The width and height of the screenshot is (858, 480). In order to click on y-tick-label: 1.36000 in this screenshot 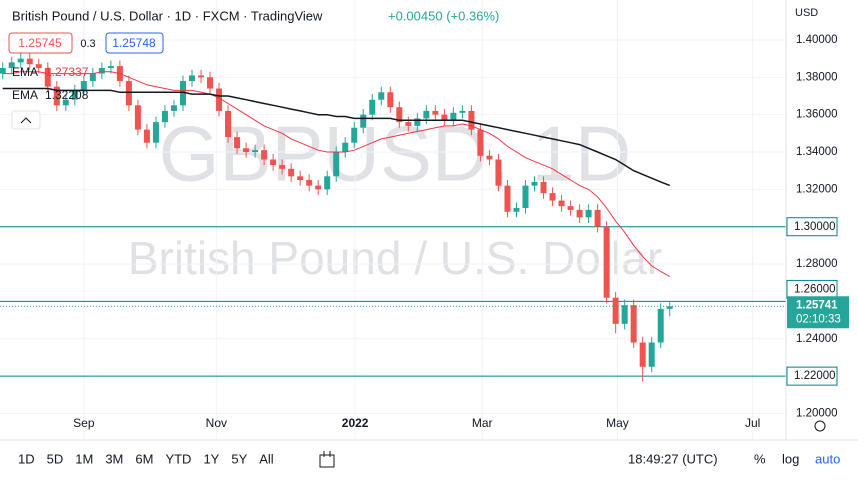, I will do `click(817, 115)`.